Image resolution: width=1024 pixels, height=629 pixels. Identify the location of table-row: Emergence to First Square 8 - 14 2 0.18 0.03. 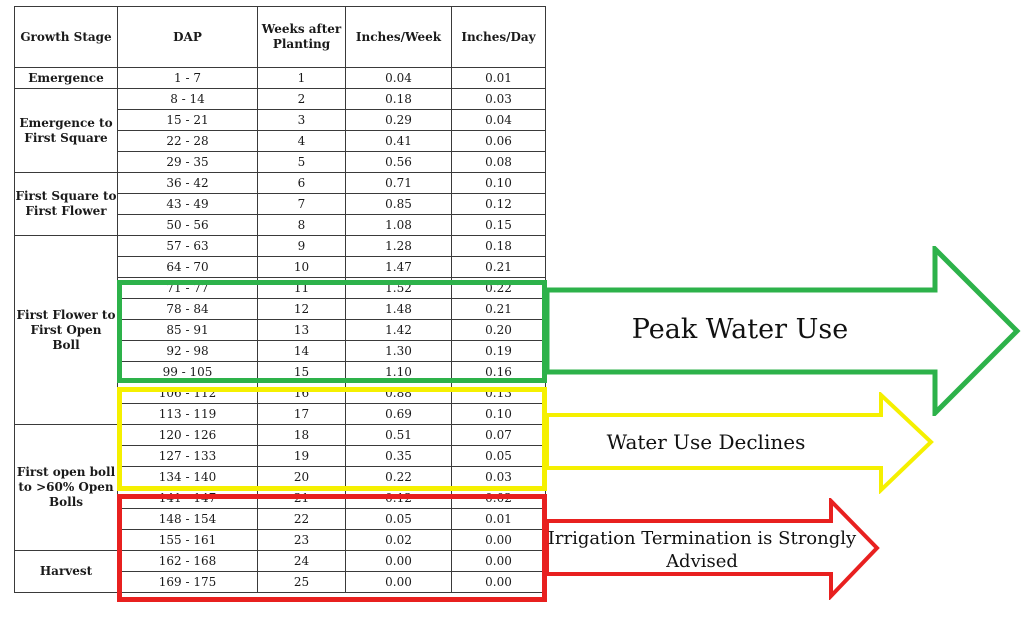
(280, 130).